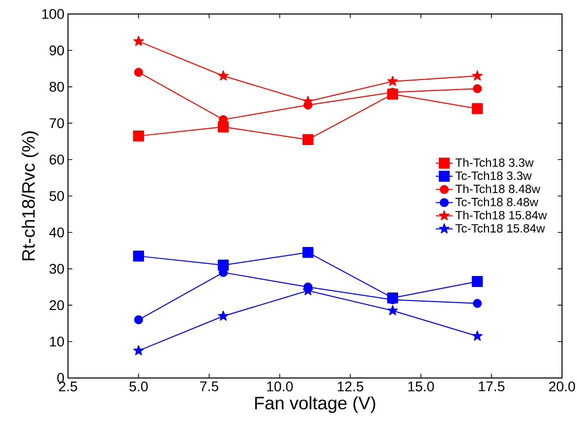 The width and height of the screenshot is (577, 423). Describe the element at coordinates (53, 14) in the screenshot. I see `y-tick-label: 100` at that location.